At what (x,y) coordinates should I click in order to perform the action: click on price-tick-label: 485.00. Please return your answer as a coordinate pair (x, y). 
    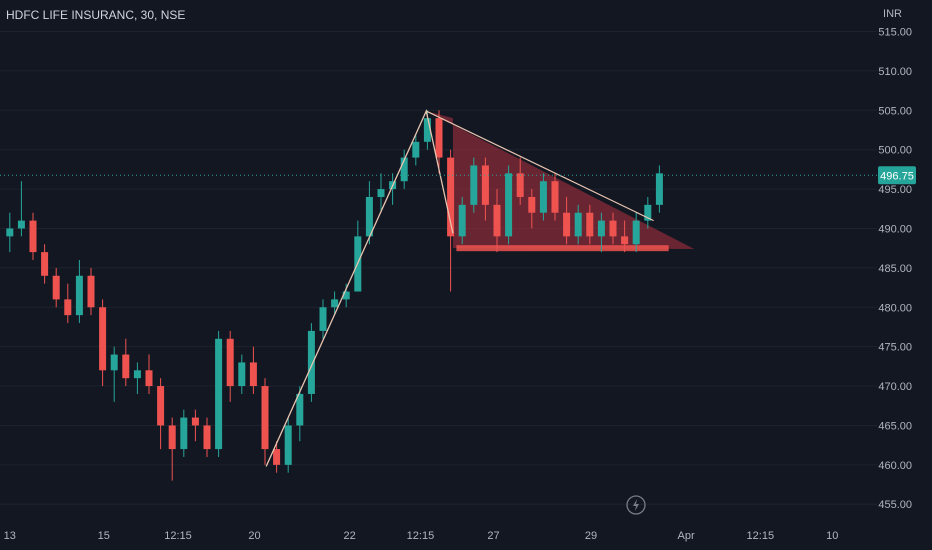
    Looking at the image, I should click on (895, 269).